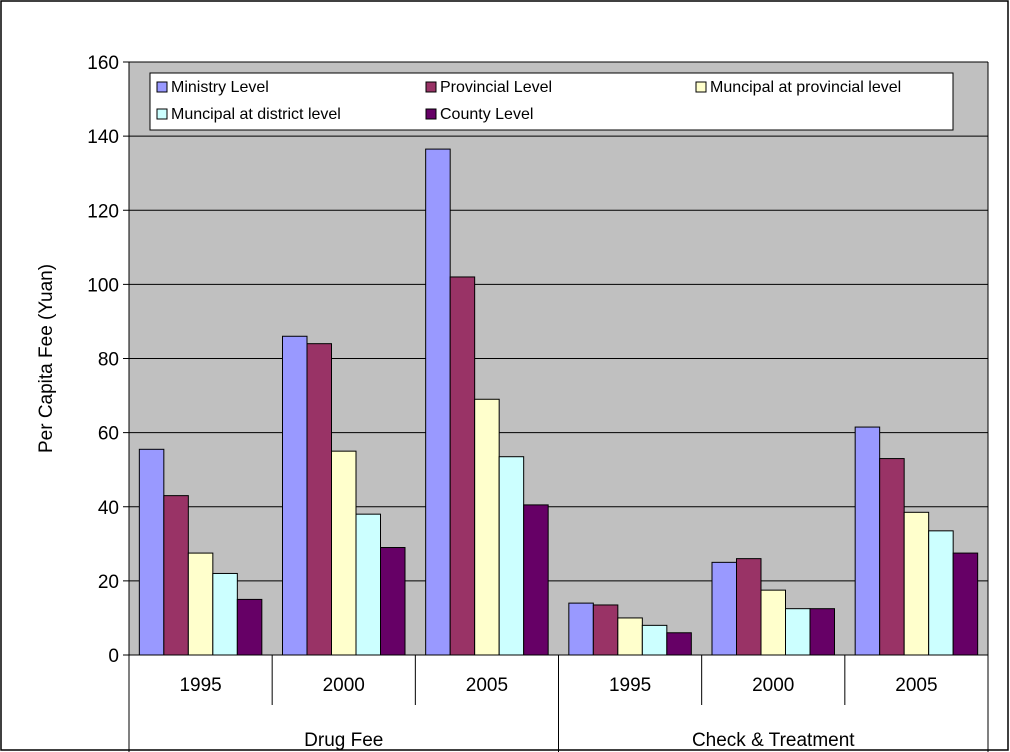 The image size is (1010, 752). Describe the element at coordinates (256, 114) in the screenshot. I see `legend-label: Muncipal at district level` at that location.